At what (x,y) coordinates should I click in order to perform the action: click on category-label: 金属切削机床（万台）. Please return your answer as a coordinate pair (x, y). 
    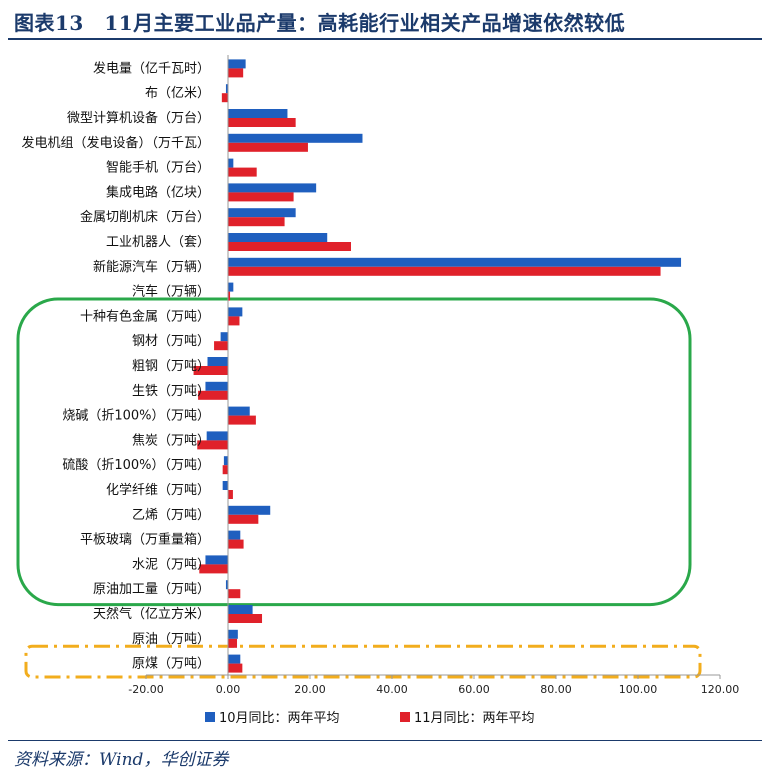
    Looking at the image, I should click on (145, 217).